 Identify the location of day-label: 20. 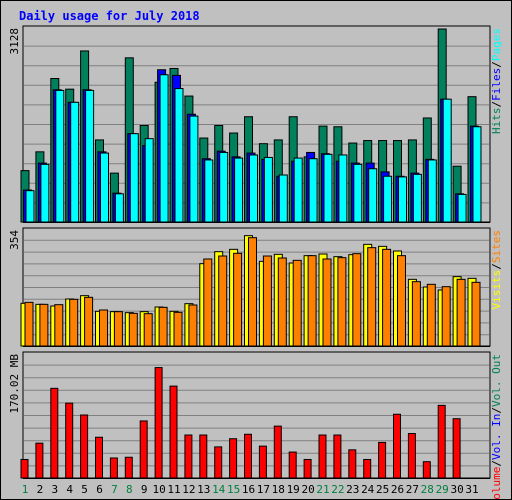
(307, 489).